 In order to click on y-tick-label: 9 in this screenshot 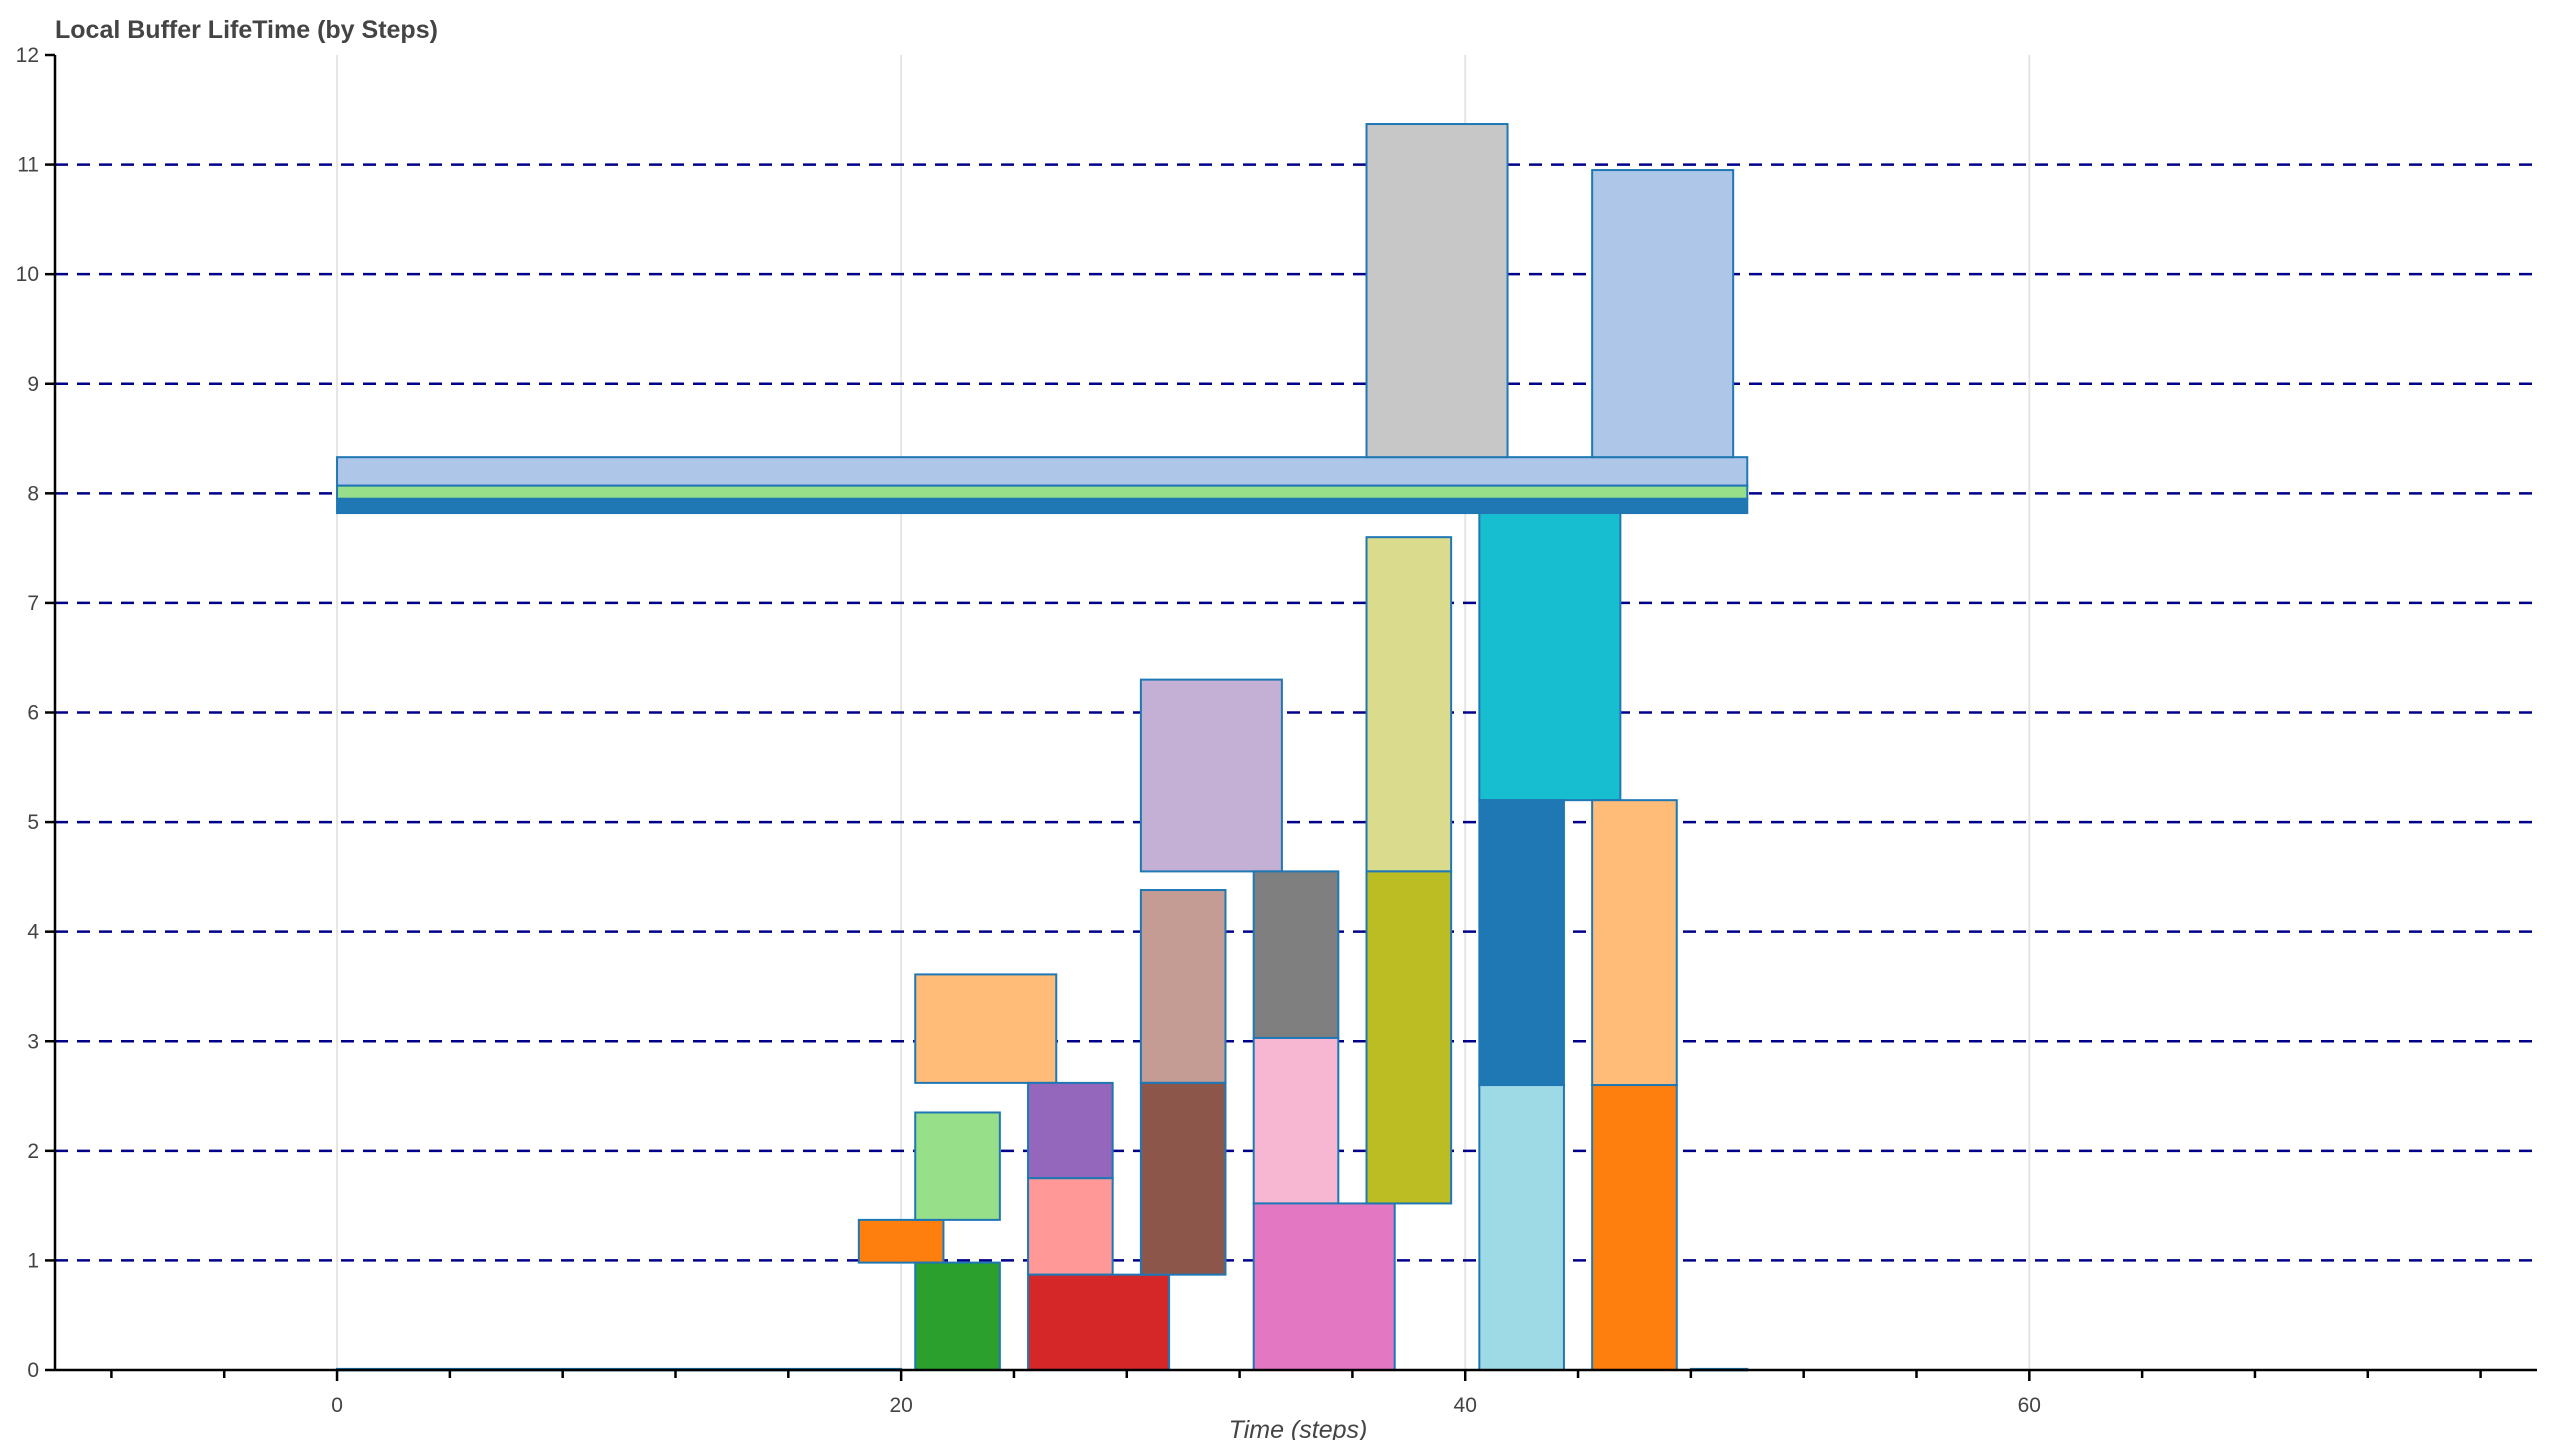, I will do `click(33, 384)`.